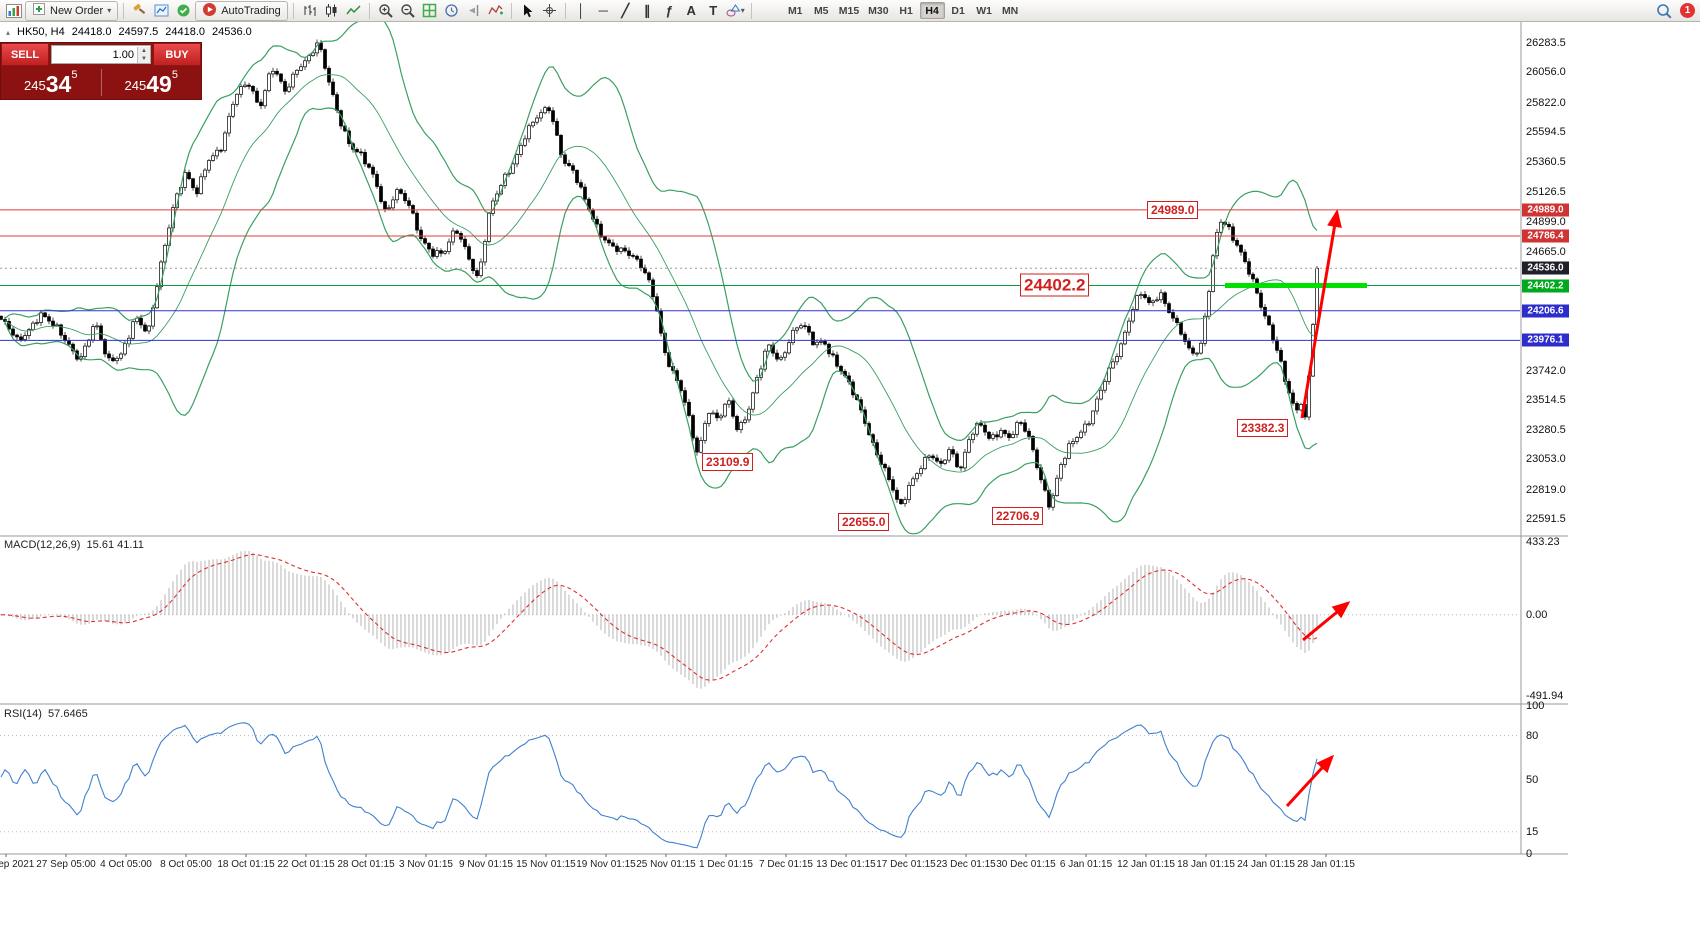  What do you see at coordinates (42, 545) in the screenshot?
I see `macd-name: MACD(12,26,9)` at bounding box center [42, 545].